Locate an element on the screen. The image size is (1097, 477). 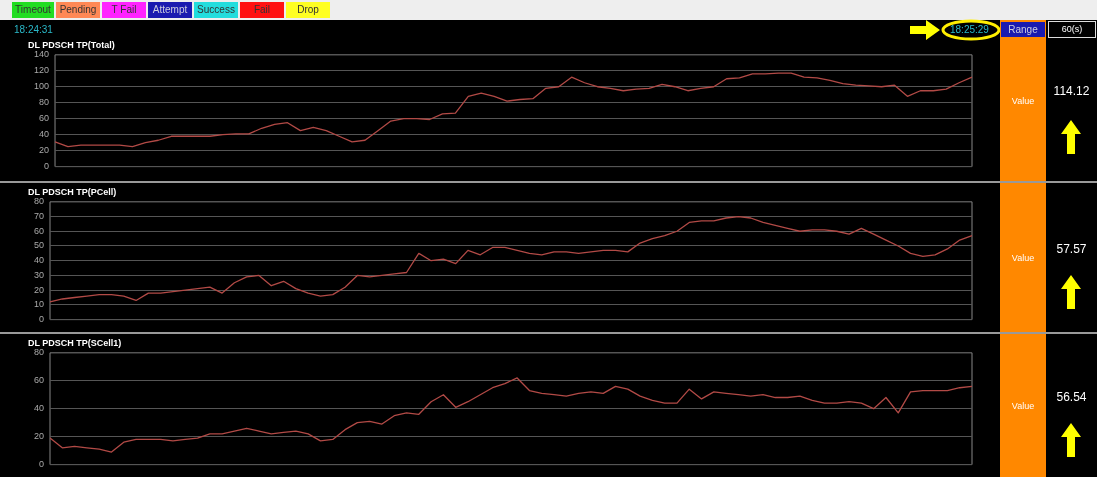
chart-title: DL PDSCH TP(PCell) is located at coordinates (72, 191).